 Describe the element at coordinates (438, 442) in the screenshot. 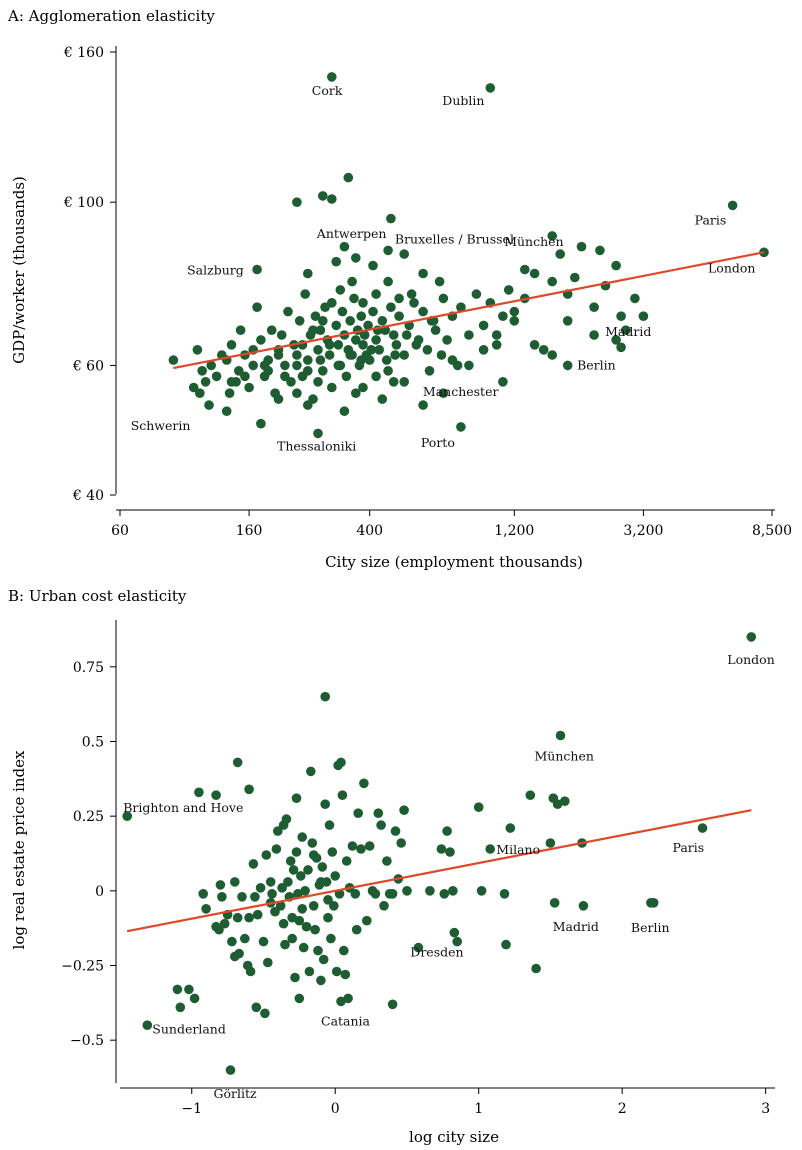

I see `panel-a-city-label: Porto` at that location.